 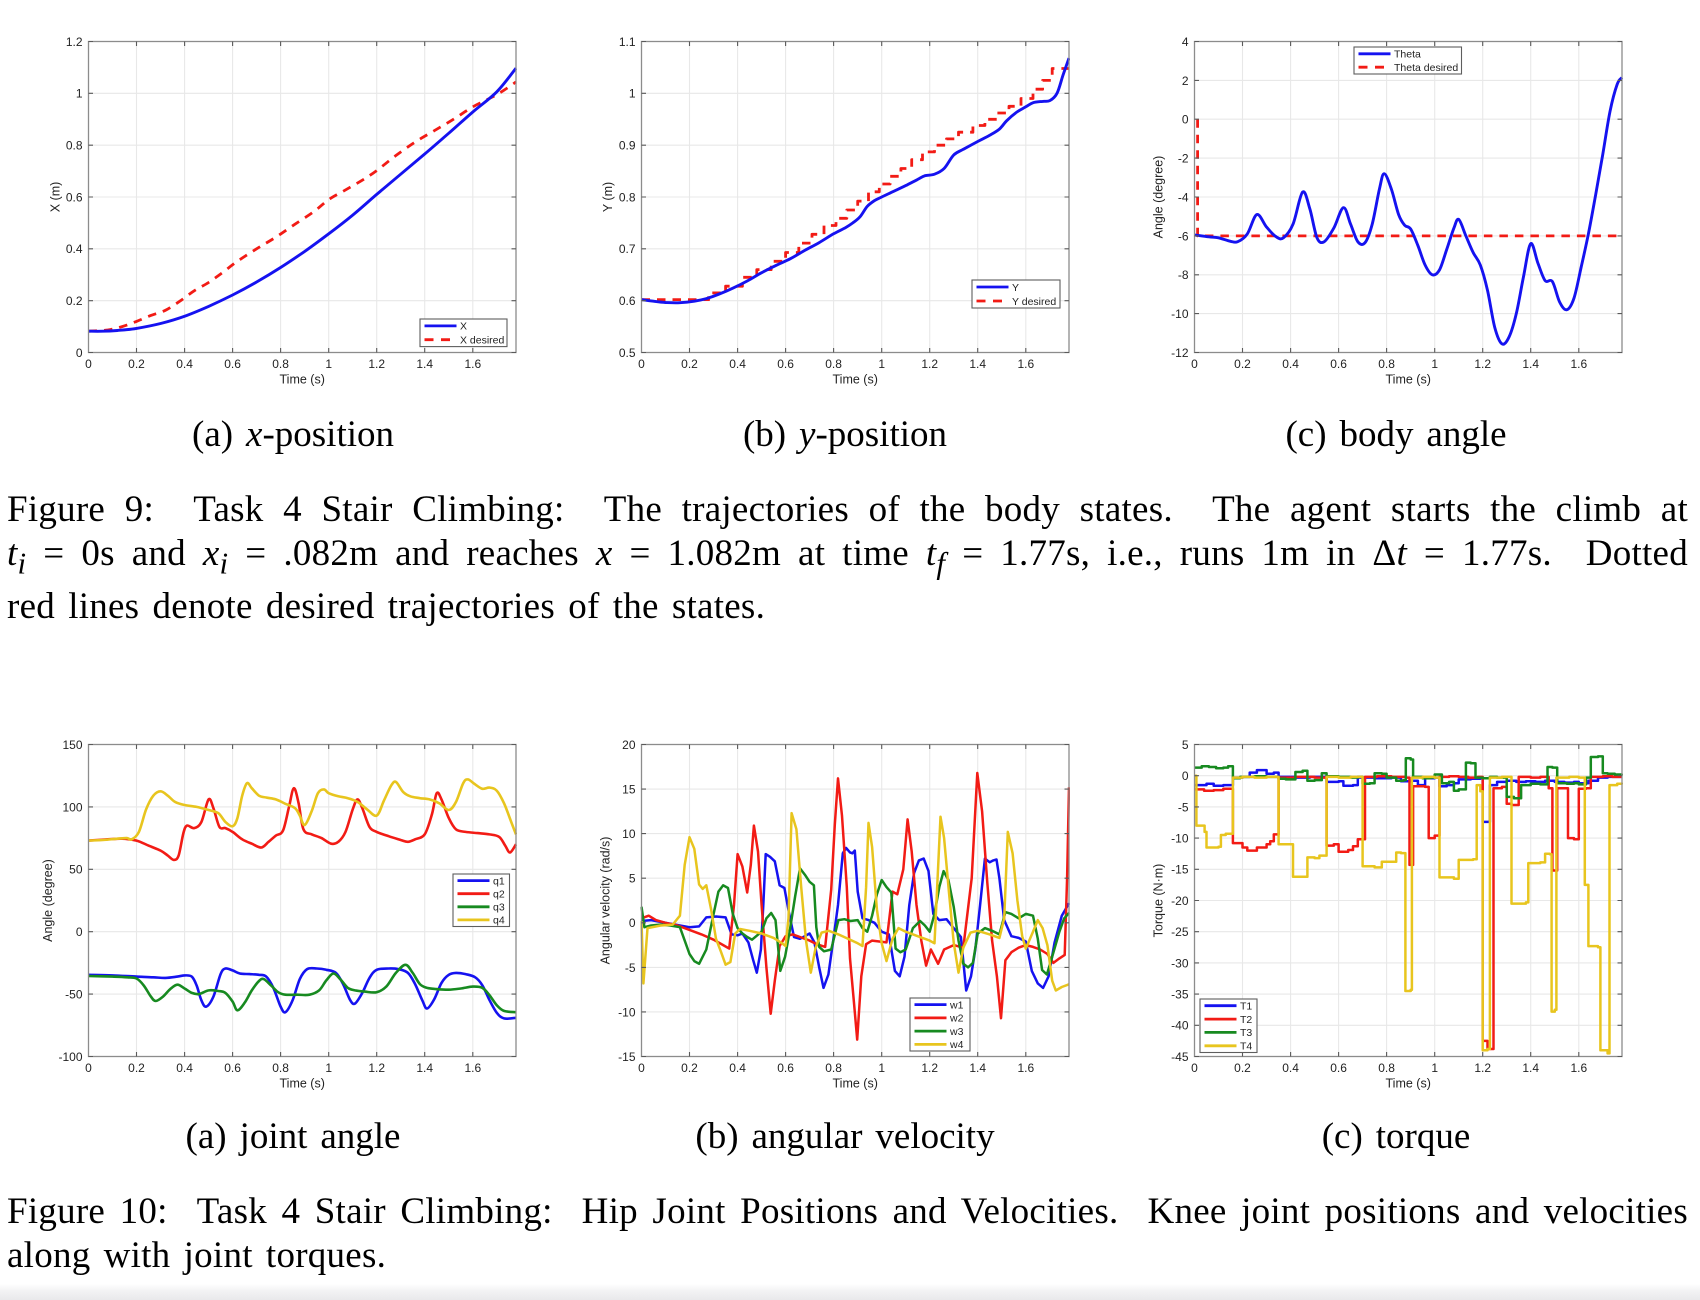 What do you see at coordinates (1426, 68) in the screenshot?
I see `svg-text: Theta desired` at bounding box center [1426, 68].